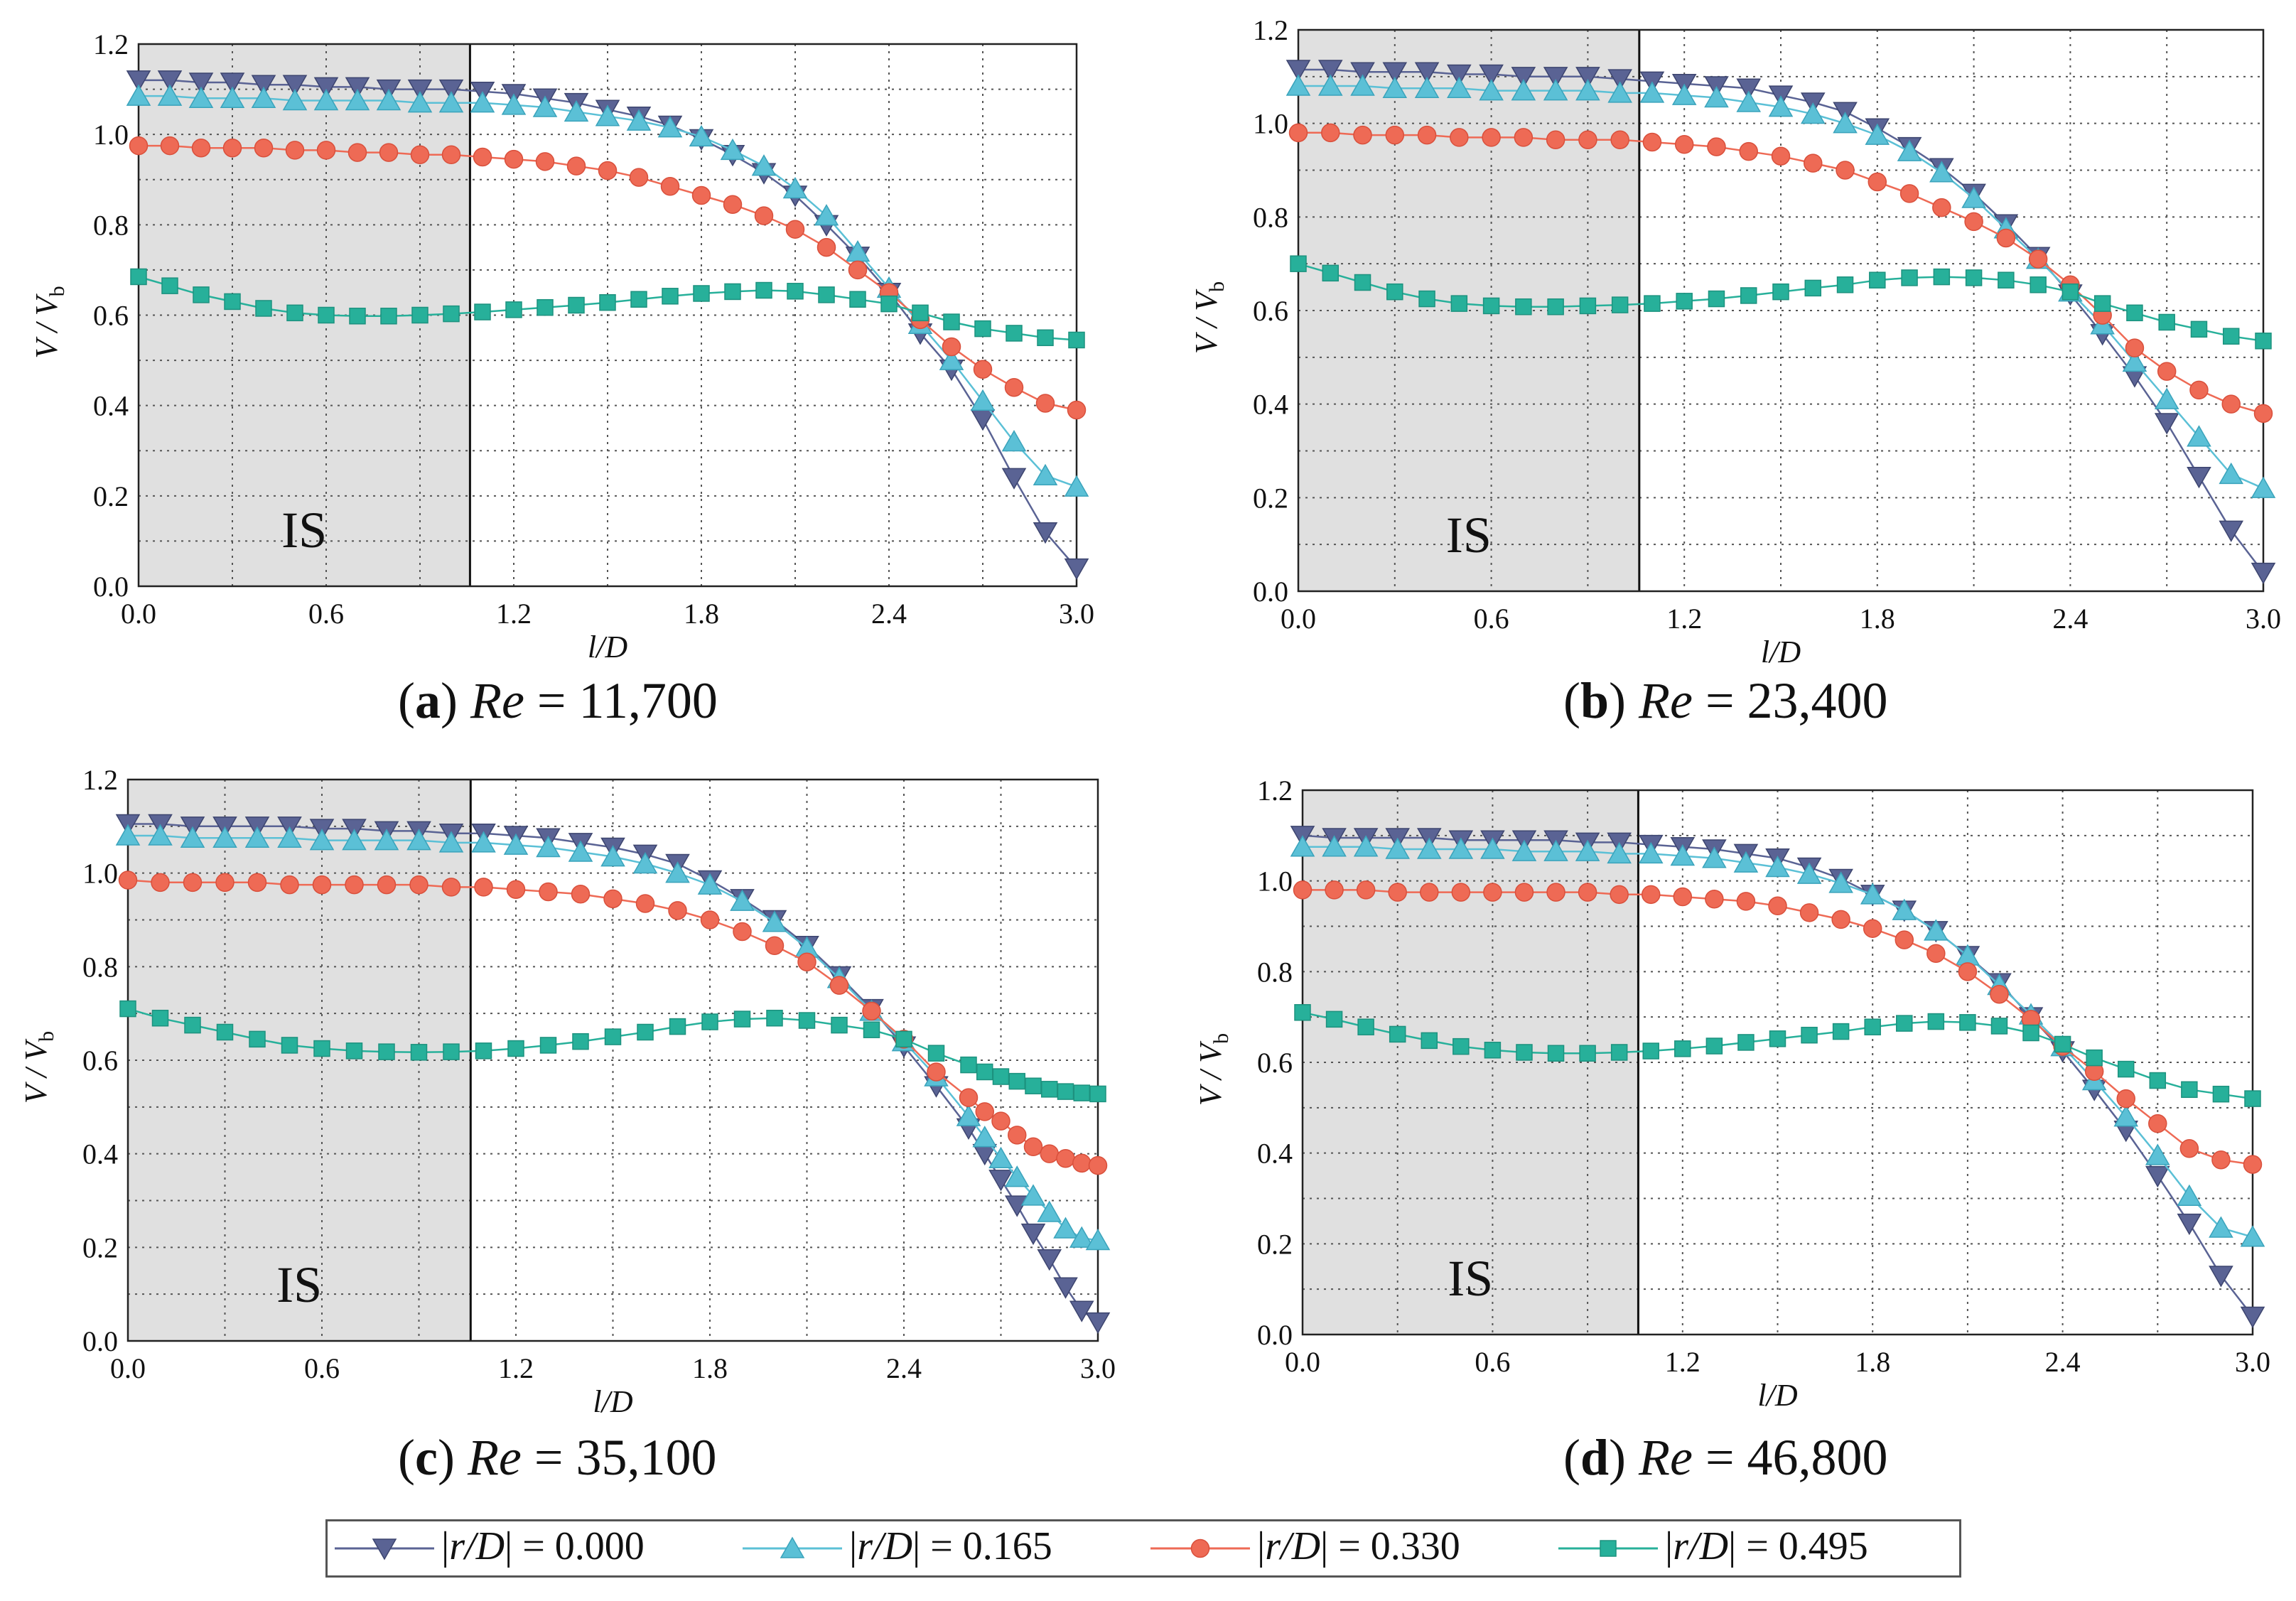  What do you see at coordinates (1725, 1457) in the screenshot?
I see `panel-caption: (d) Re = 46,800` at bounding box center [1725, 1457].